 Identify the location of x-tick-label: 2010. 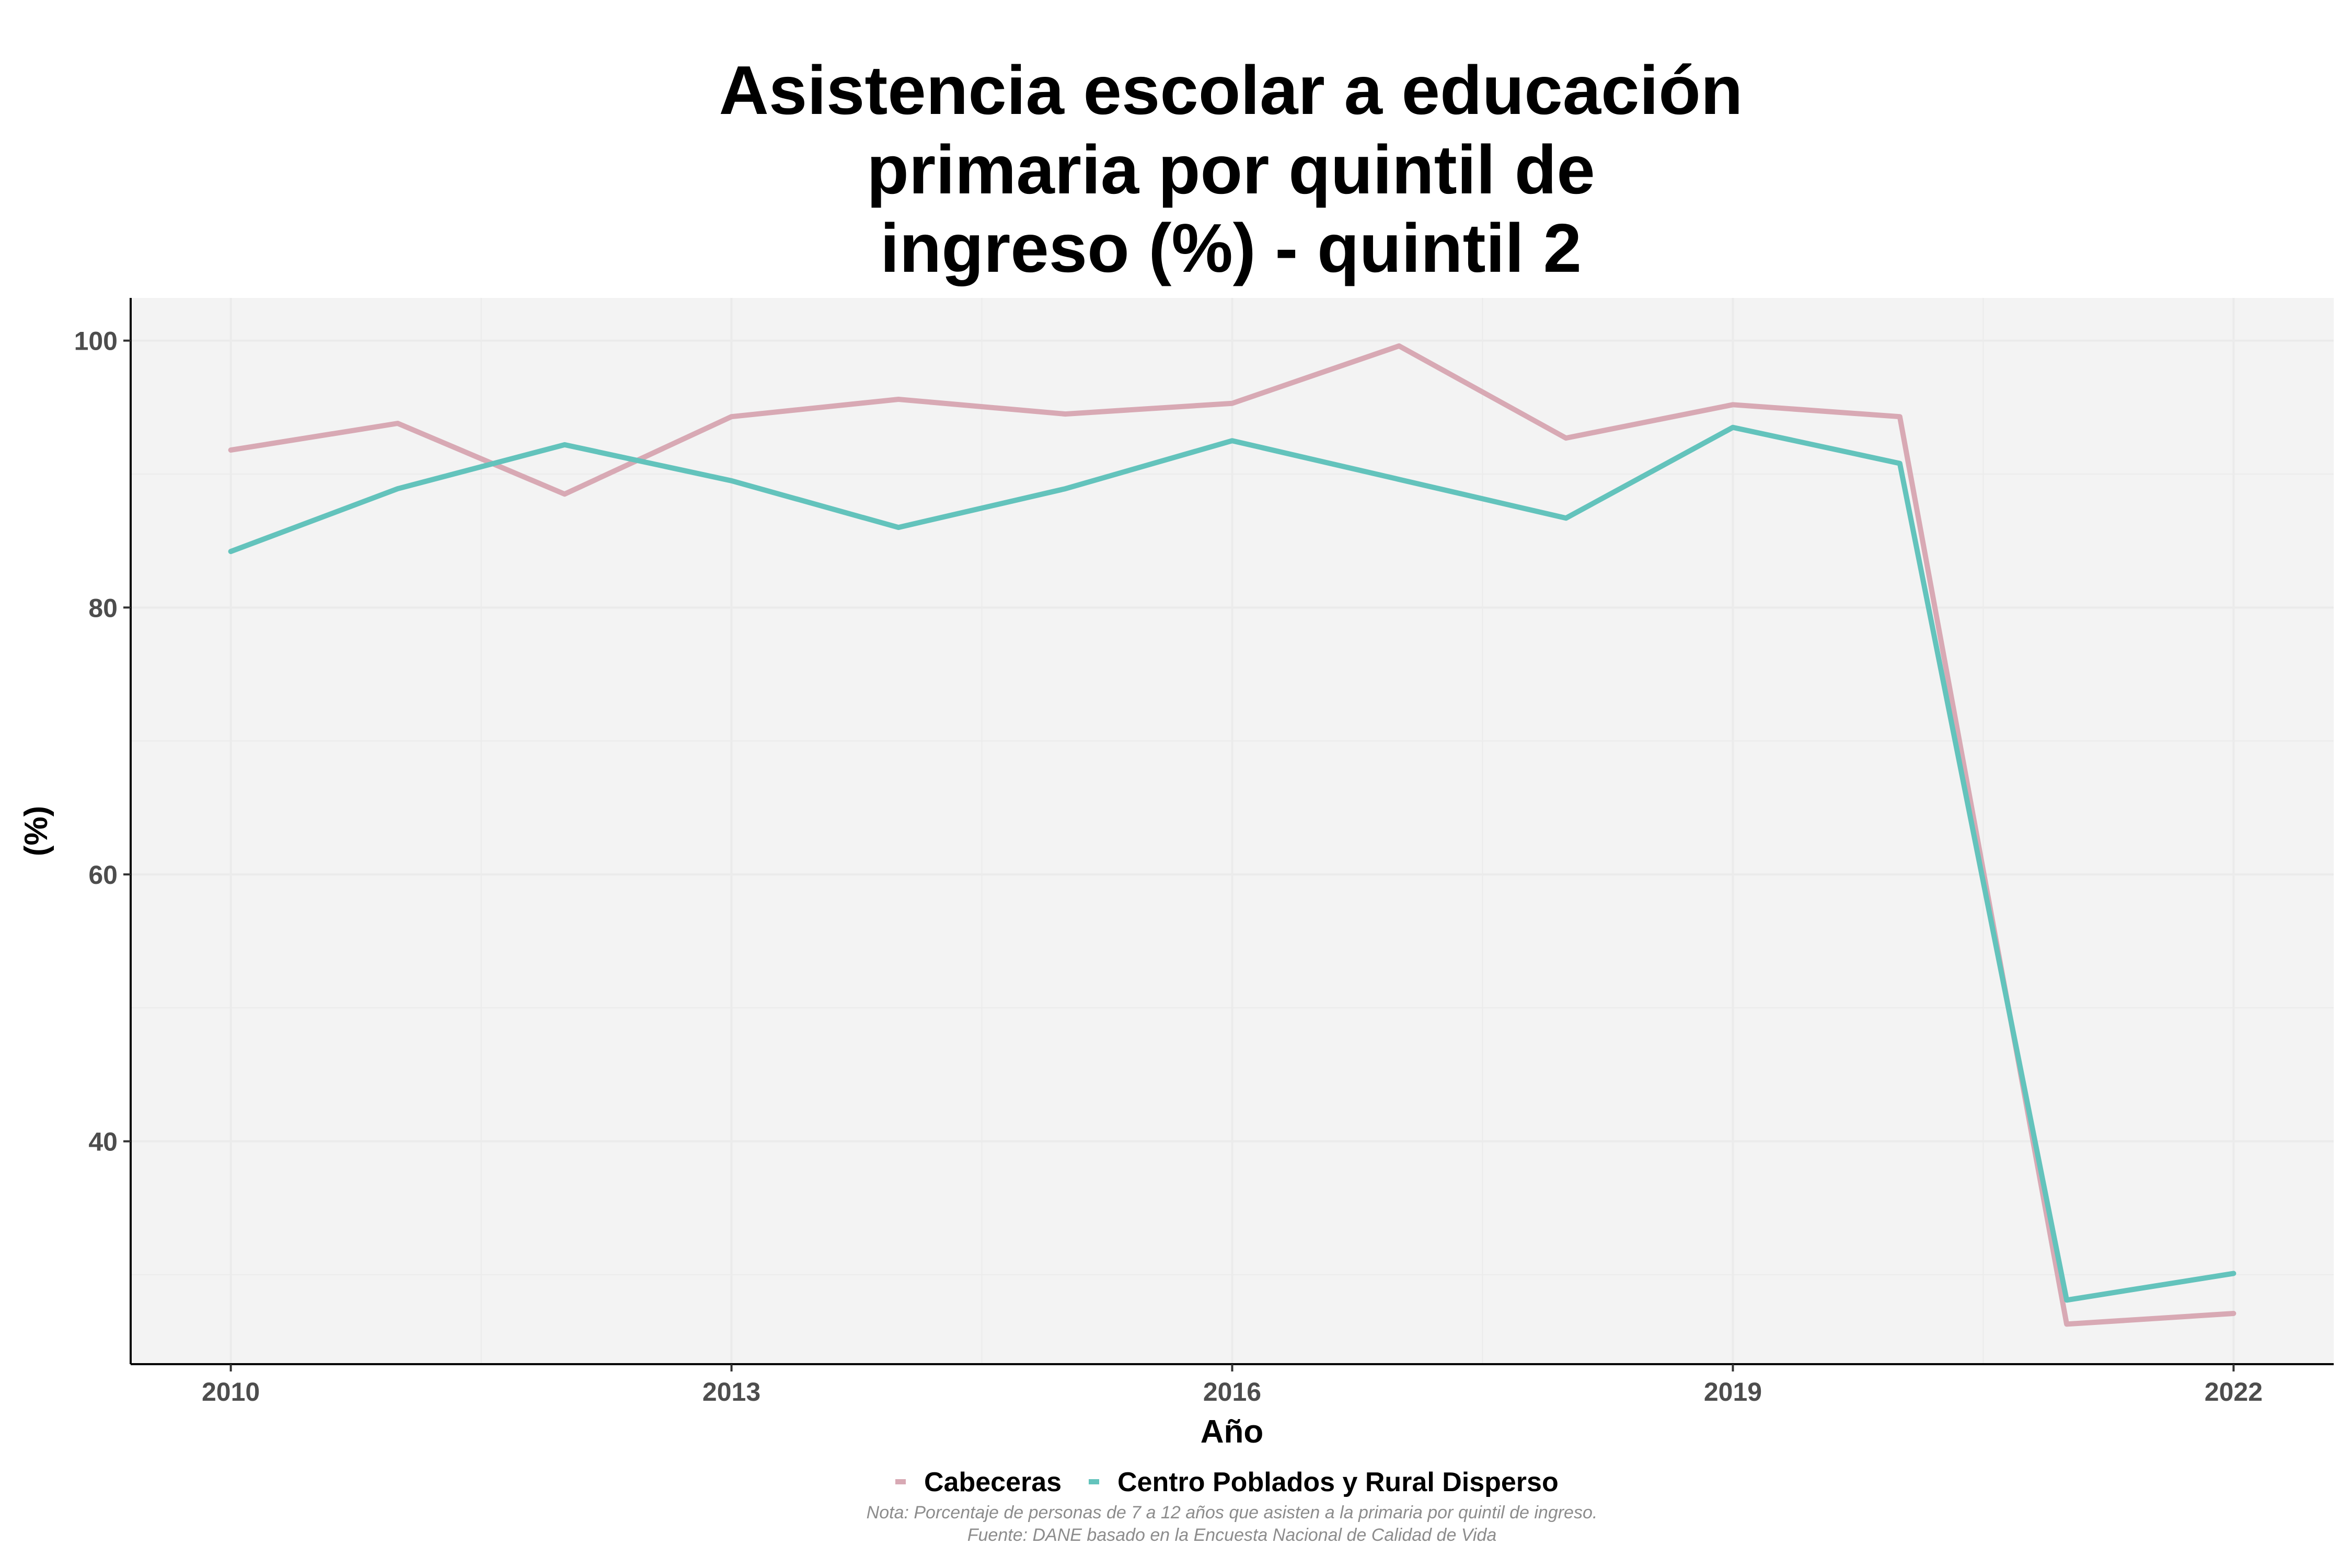
(231, 1391).